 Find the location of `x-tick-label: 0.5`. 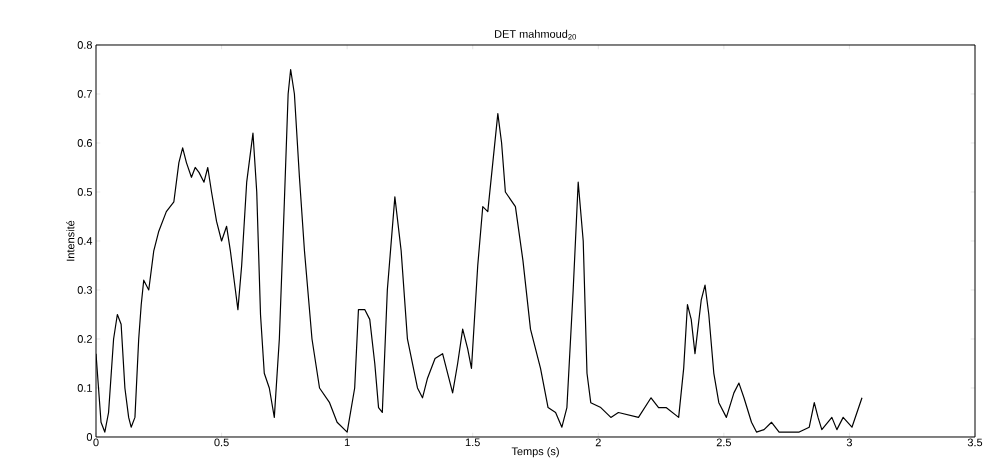

x-tick-label: 0.5 is located at coordinates (221, 442).